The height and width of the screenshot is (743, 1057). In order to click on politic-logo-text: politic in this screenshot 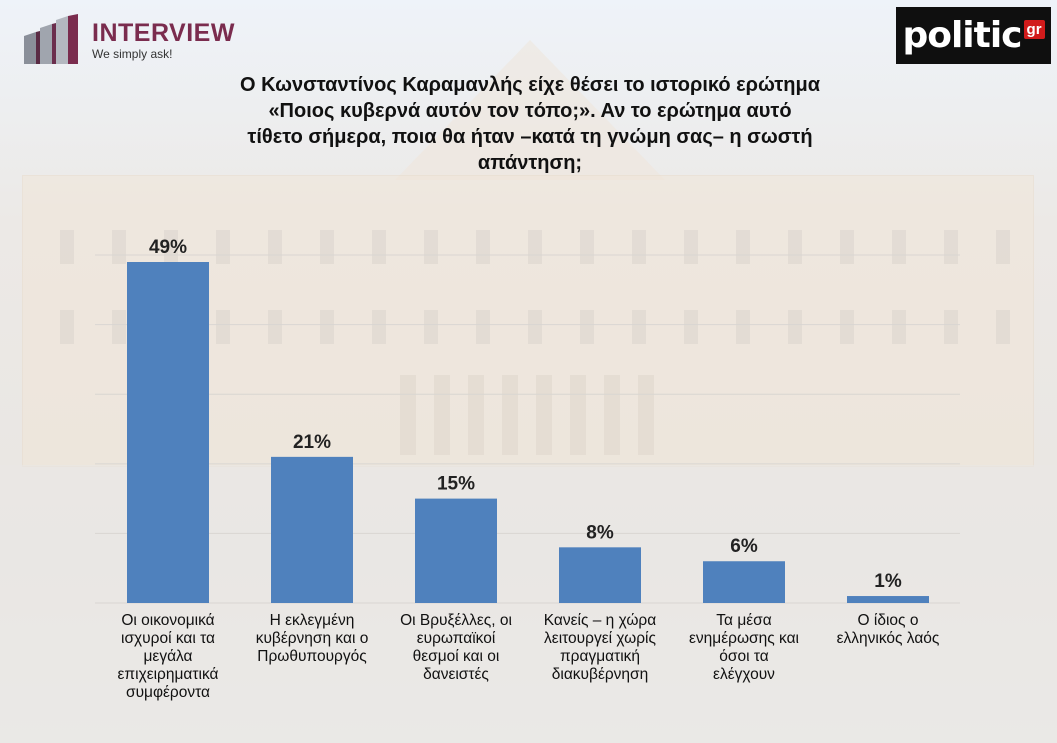, I will do `click(962, 35)`.